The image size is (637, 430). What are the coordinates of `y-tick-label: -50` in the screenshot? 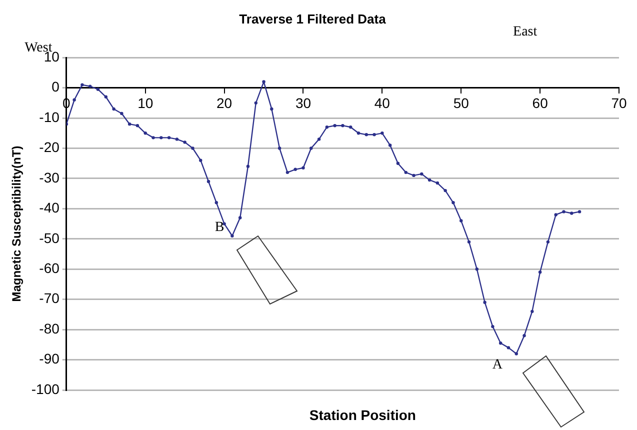 It's located at (49, 238).